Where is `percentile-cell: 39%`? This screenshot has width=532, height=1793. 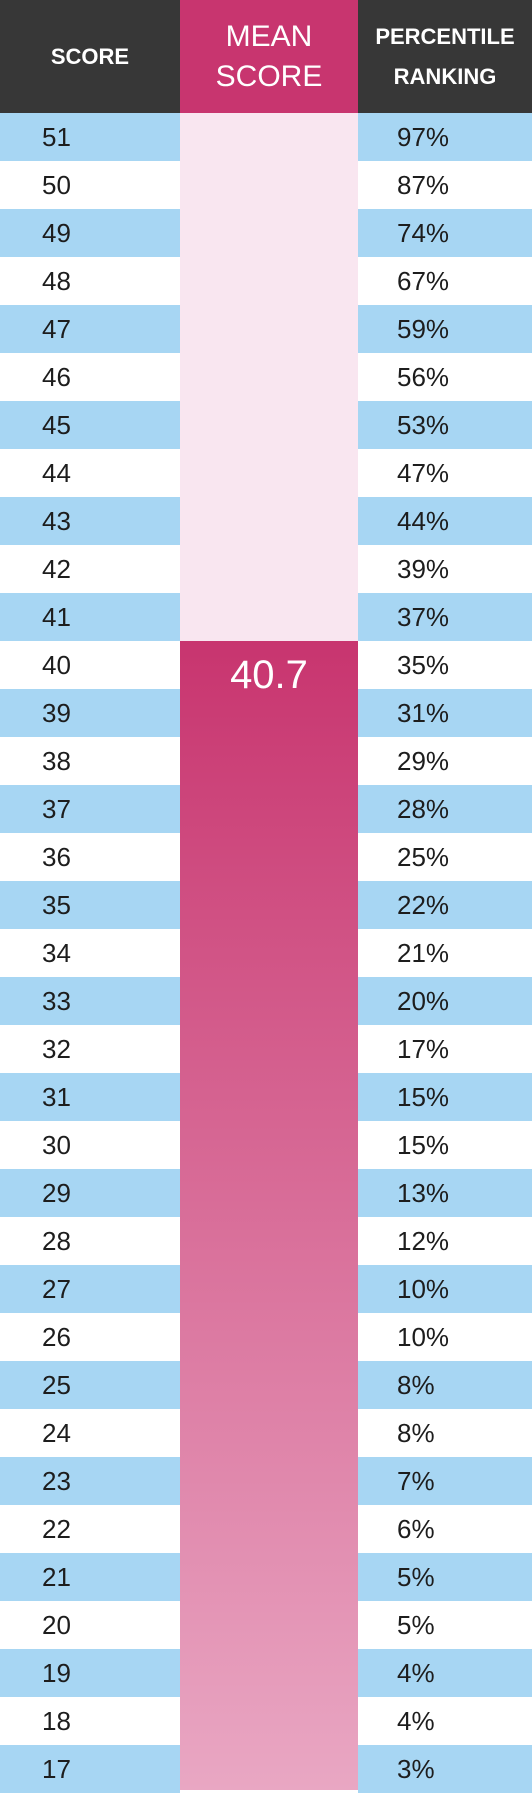 percentile-cell: 39% is located at coordinates (423, 569).